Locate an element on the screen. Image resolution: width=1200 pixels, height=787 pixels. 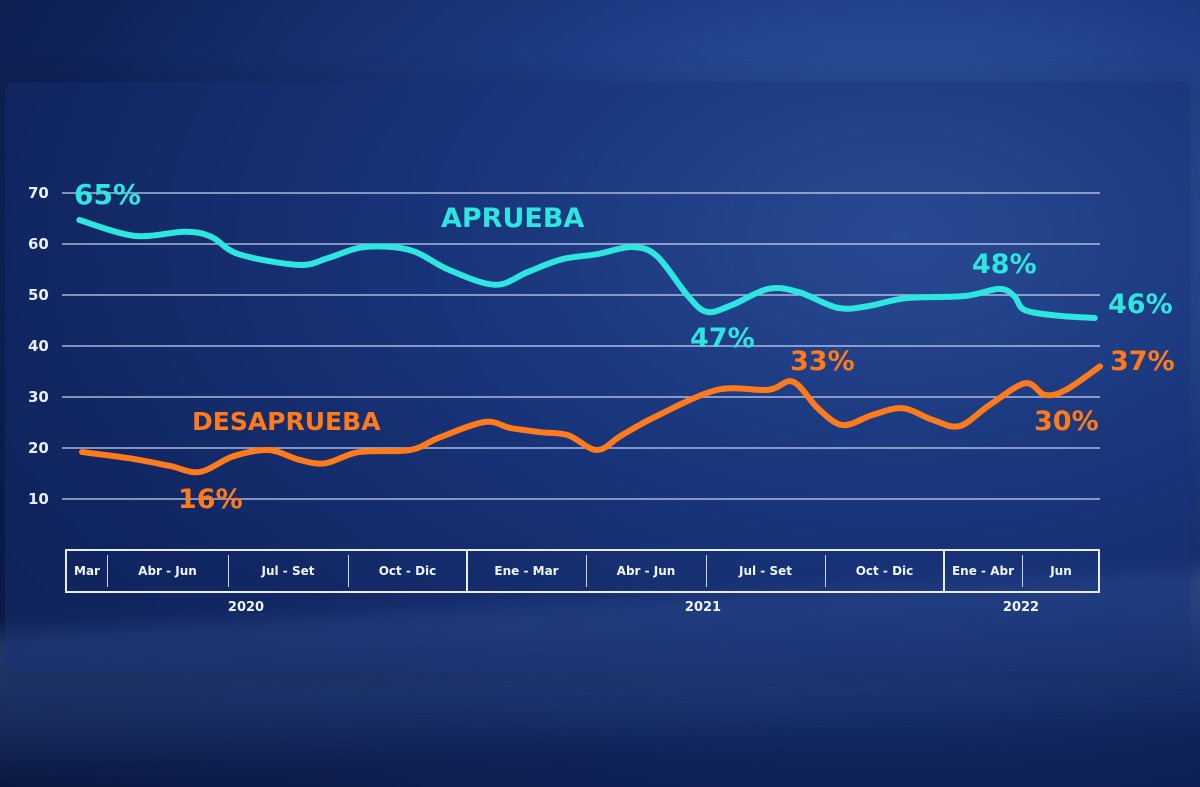
y-tick-label: 50 is located at coordinates (38, 295).